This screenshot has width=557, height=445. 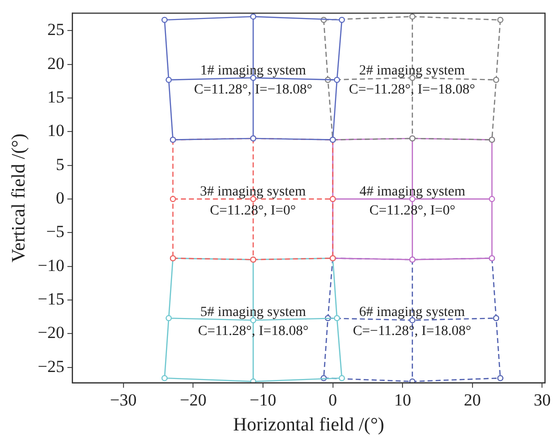 I want to click on y-tick-label: 20, so click(x=55, y=63).